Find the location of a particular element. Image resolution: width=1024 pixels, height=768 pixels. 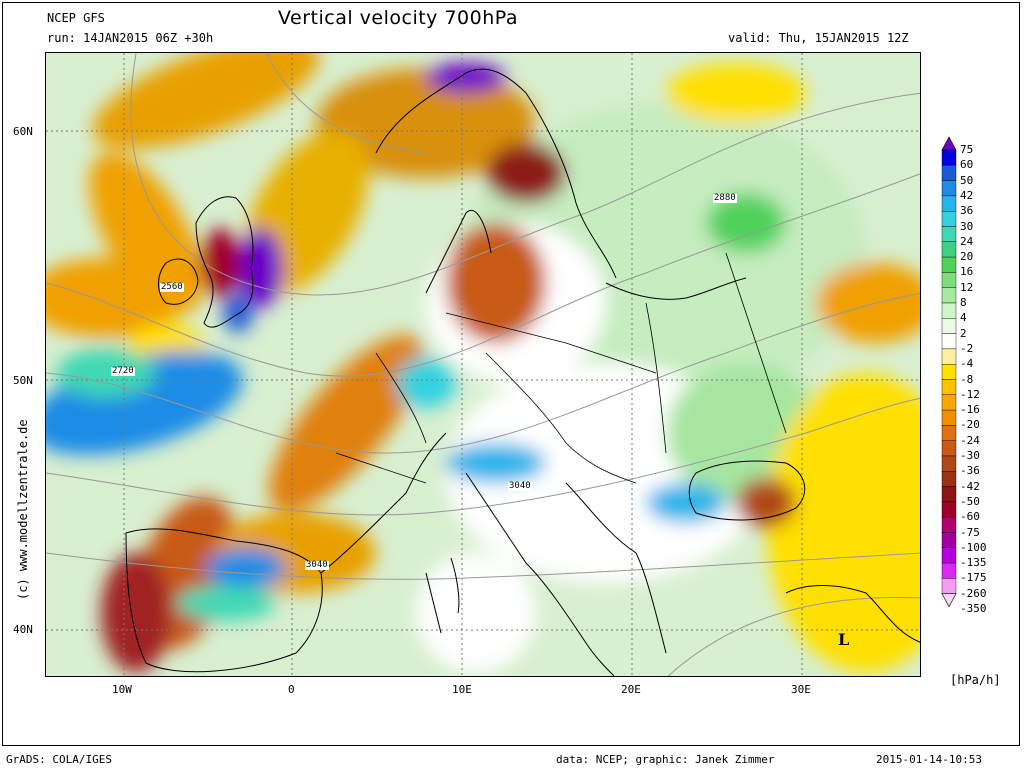

legend-level-label: -12 is located at coordinates (970, 394).